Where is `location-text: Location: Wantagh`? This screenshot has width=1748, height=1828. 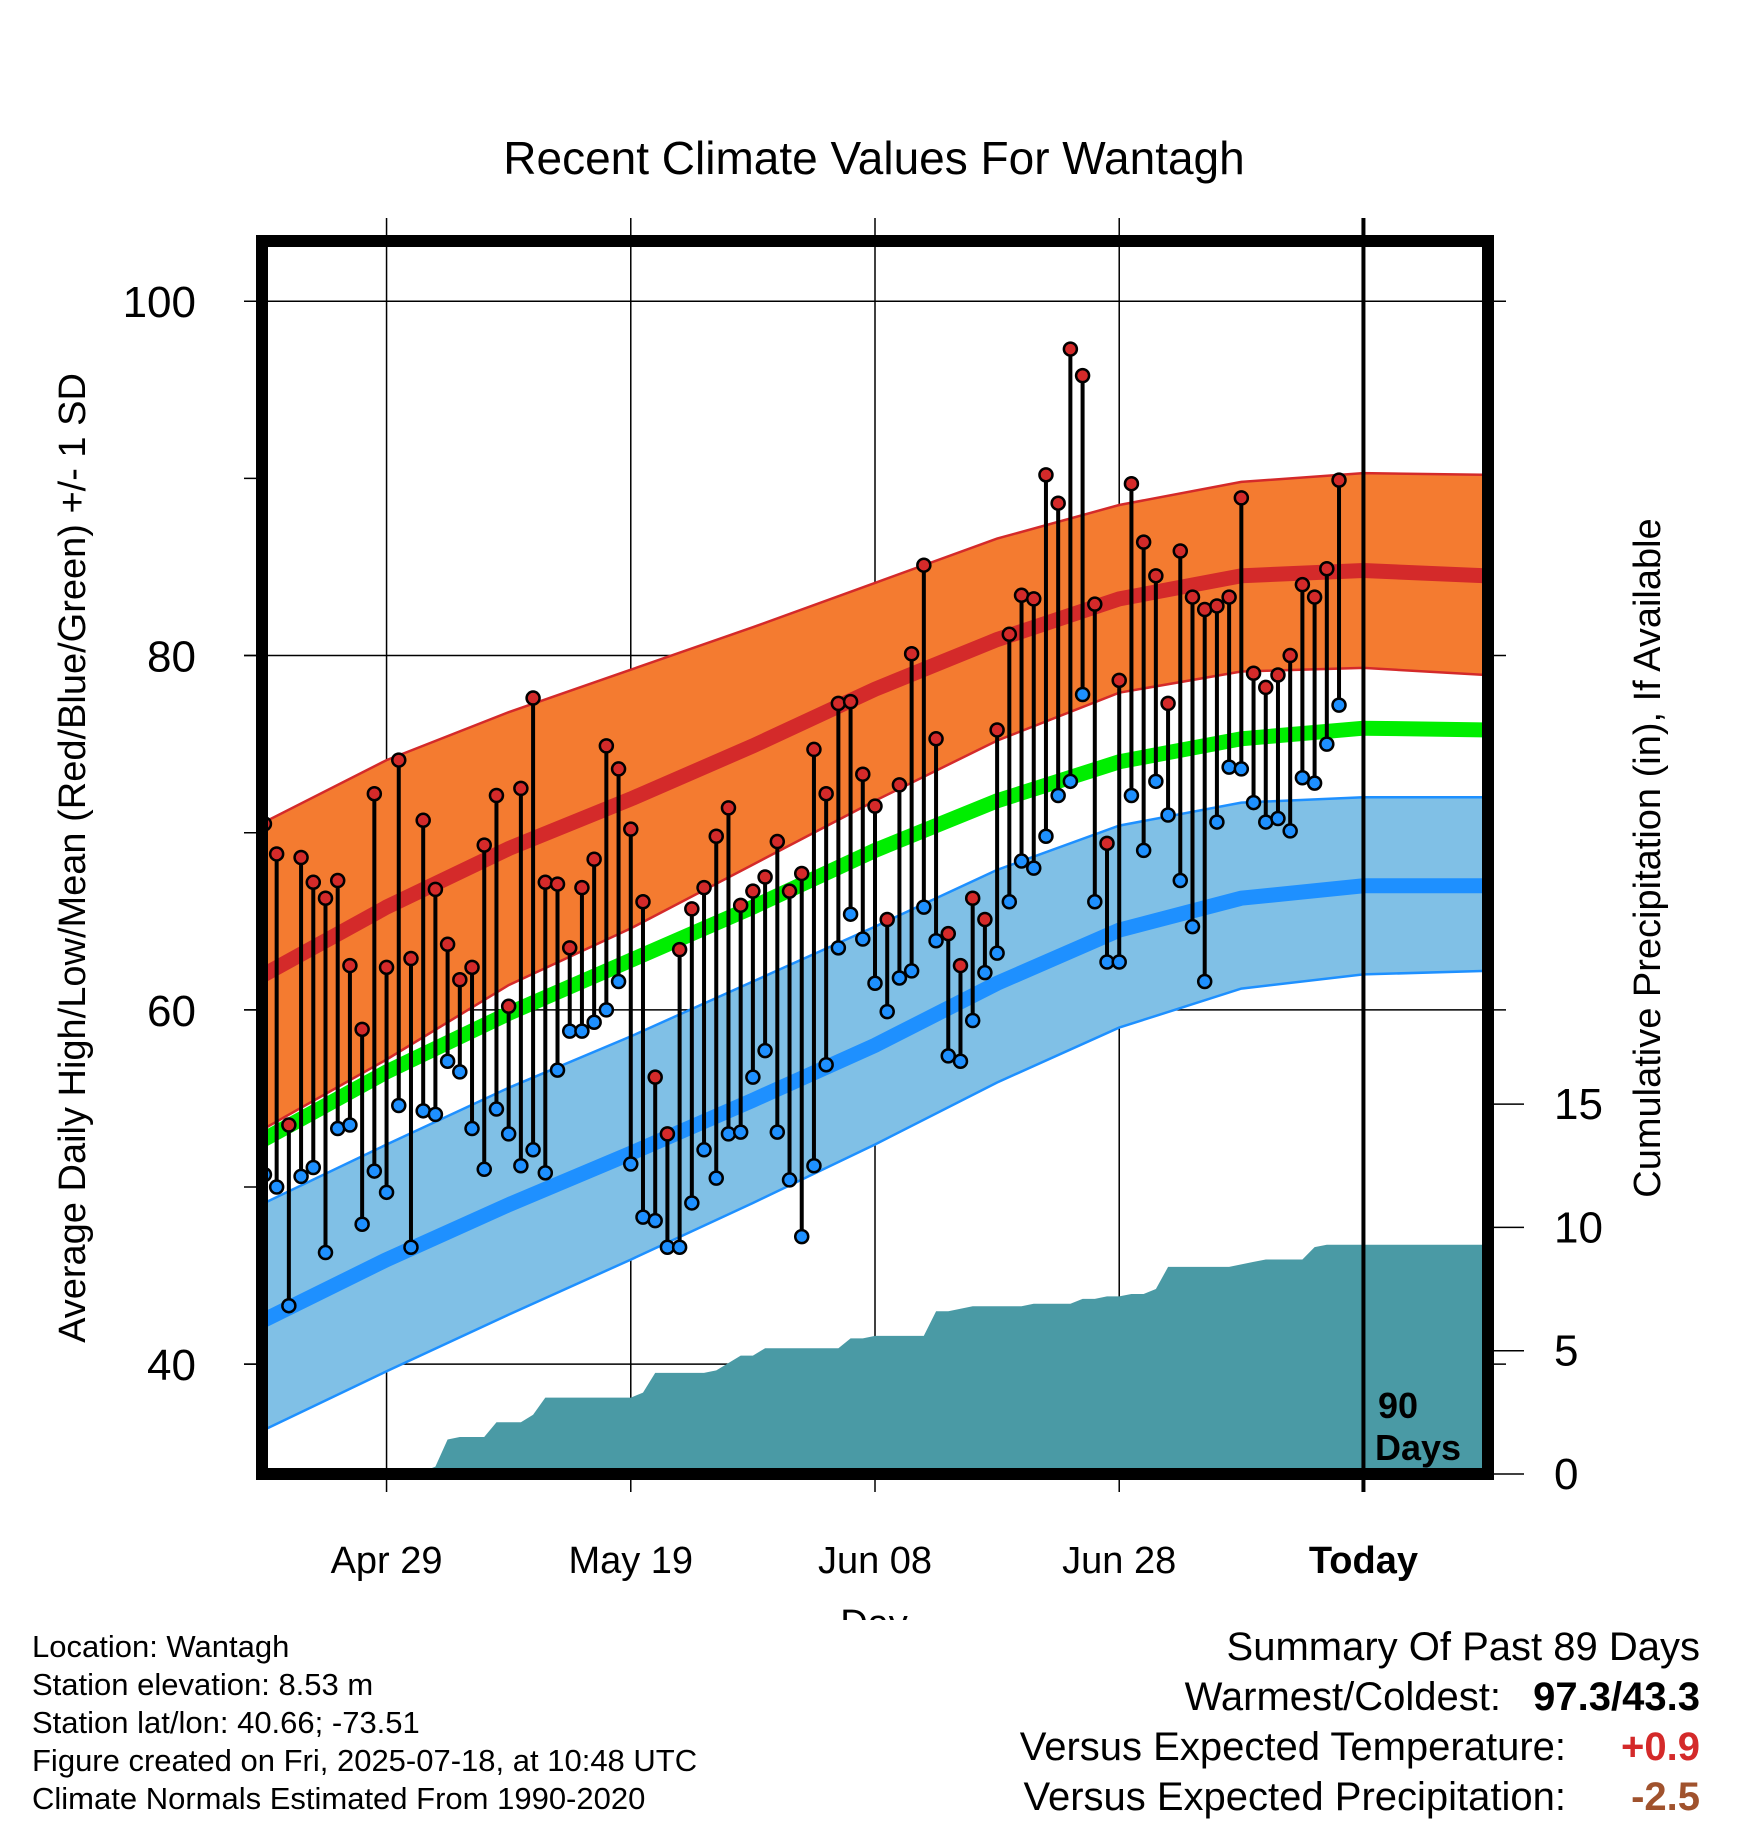
location-text: Location: Wantagh is located at coordinates (161, 1646).